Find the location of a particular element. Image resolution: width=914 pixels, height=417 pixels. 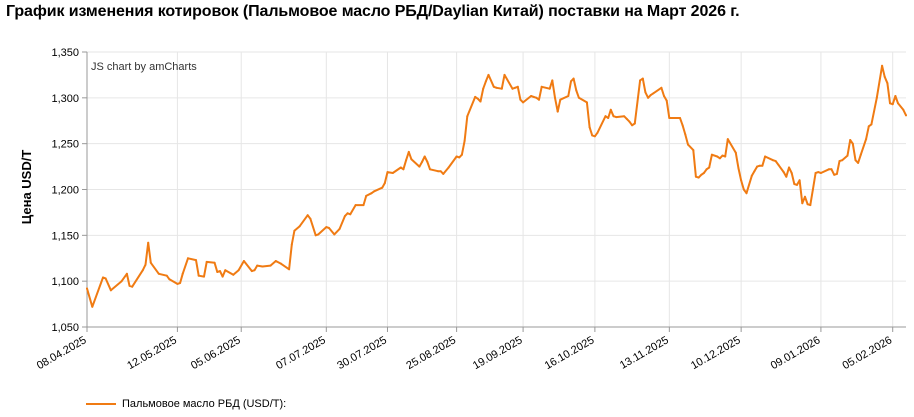

y-tick-label: 1,100 is located at coordinates (65, 282).